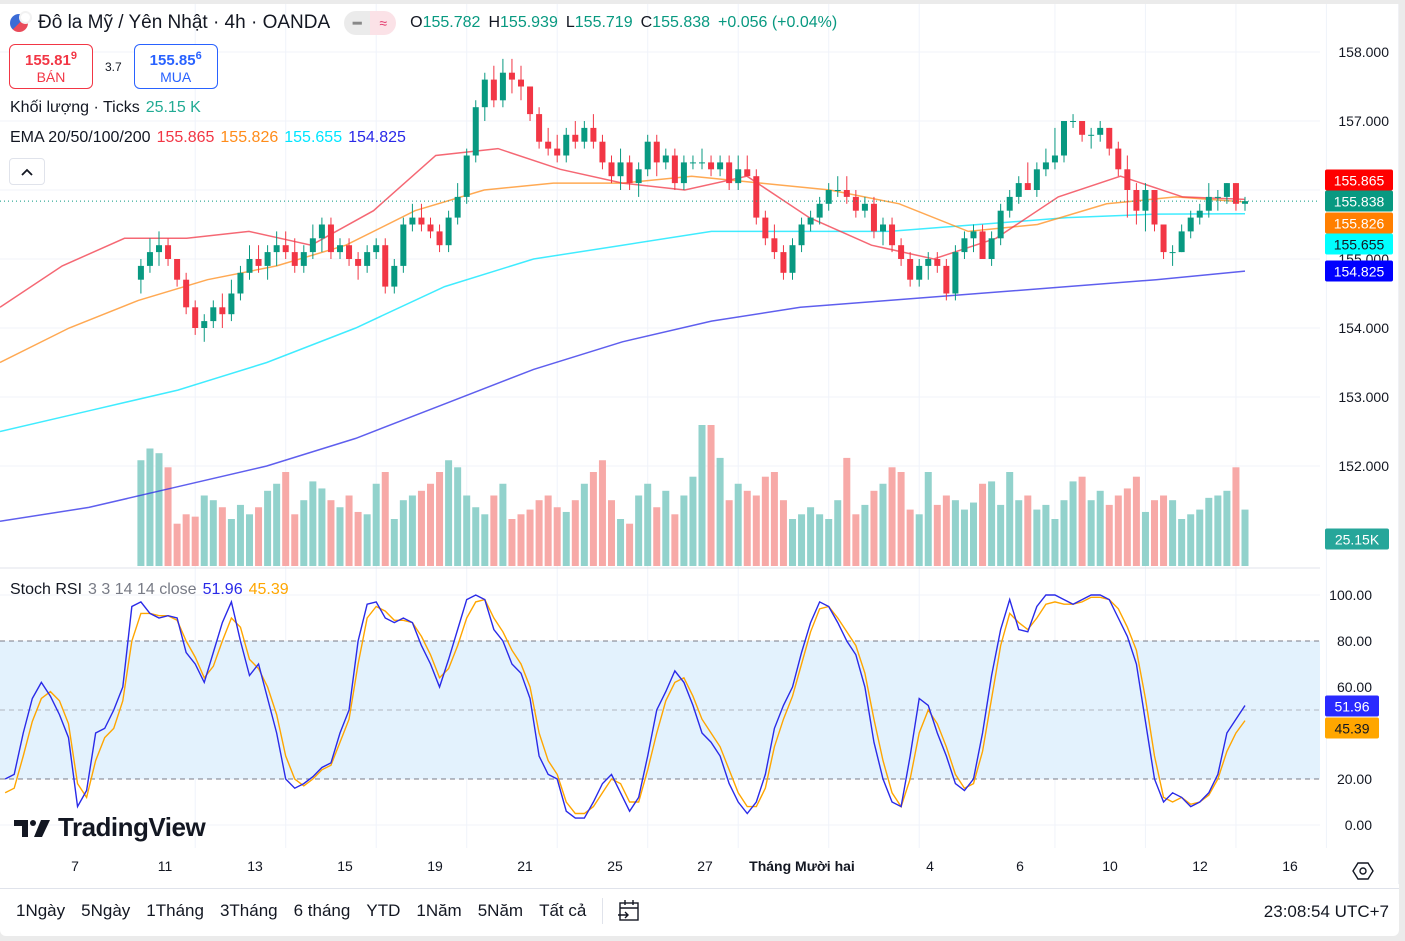 This screenshot has width=1405, height=941. I want to click on range-button: 3Tháng, so click(248, 910).